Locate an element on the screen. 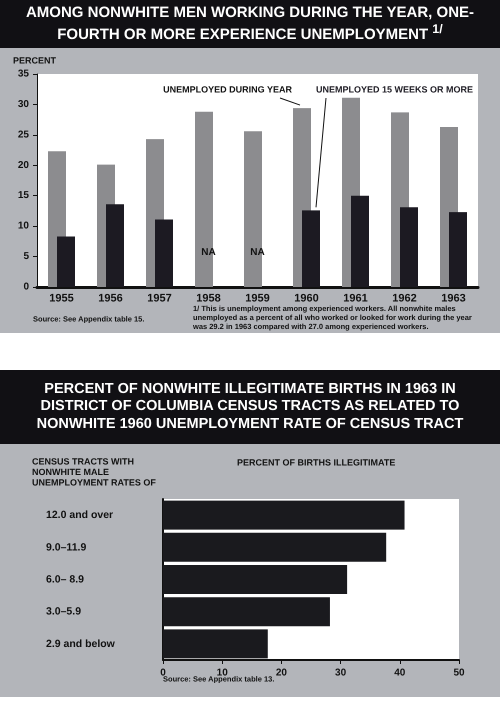 This screenshot has width=500, height=703. x-tick-label: 1962 is located at coordinates (404, 298).